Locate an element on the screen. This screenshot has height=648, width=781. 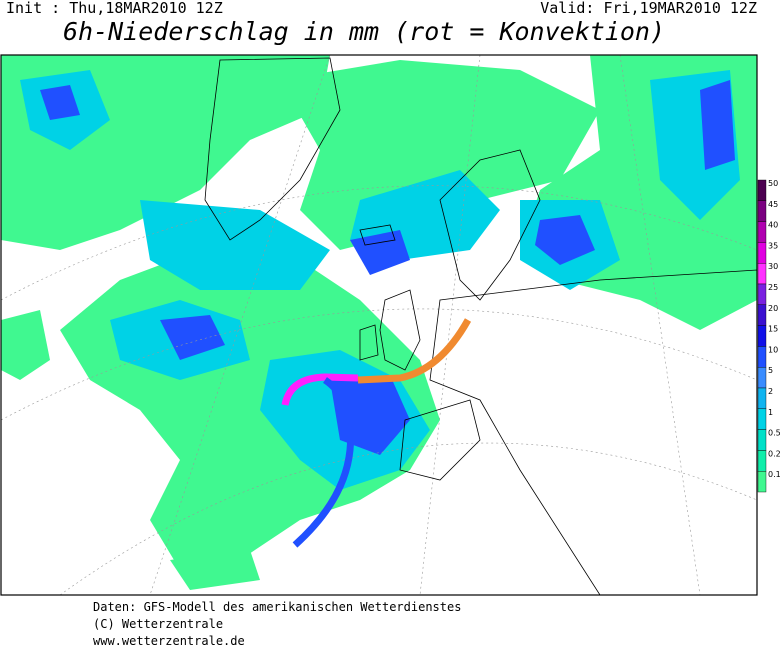
legend-label: 35 is located at coordinates (773, 245).